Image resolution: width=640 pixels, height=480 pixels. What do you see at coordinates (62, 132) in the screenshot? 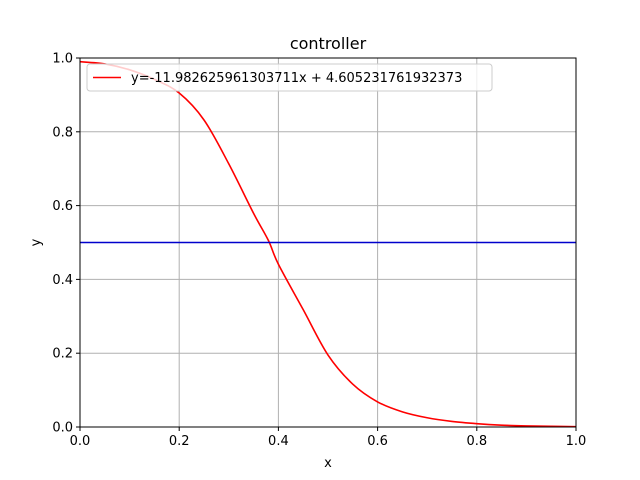
I see `y-tick-label: 0.8` at bounding box center [62, 132].